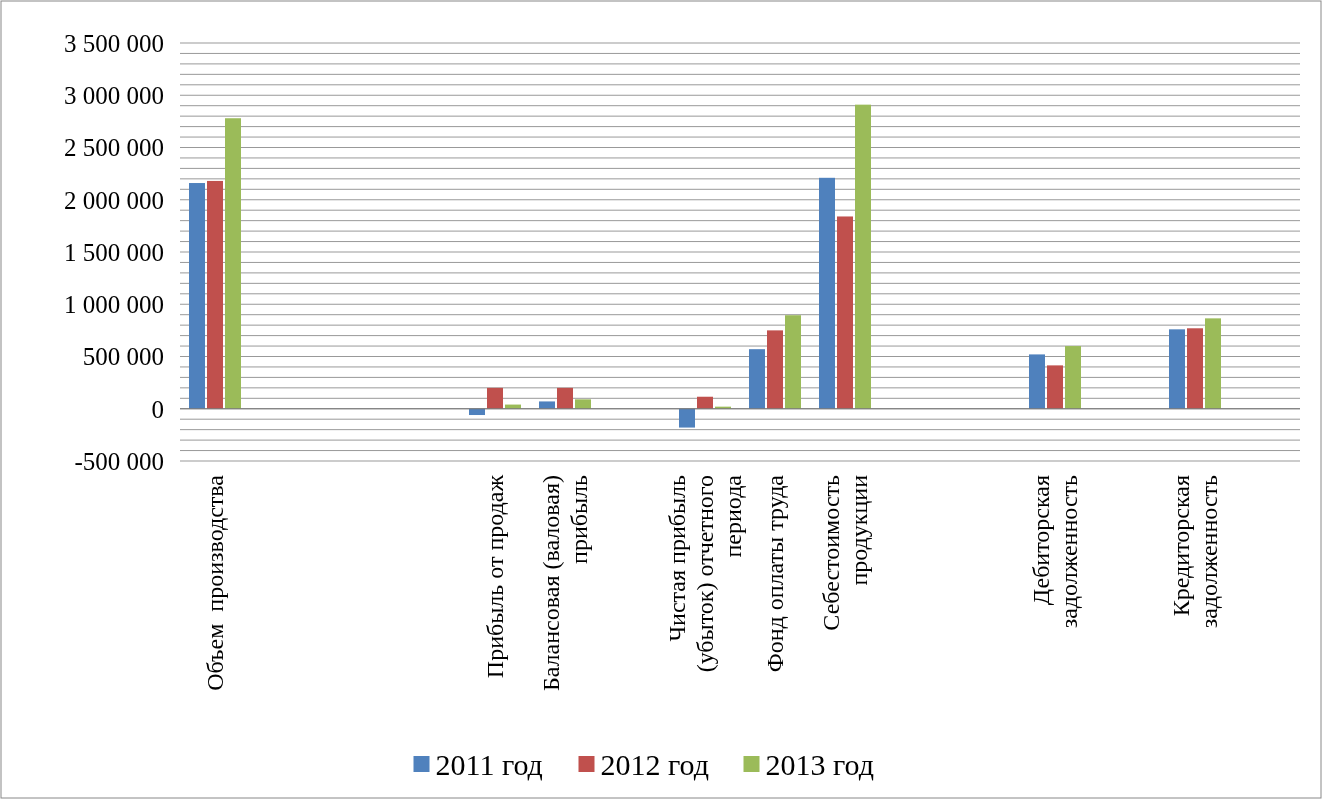 The width and height of the screenshot is (1322, 799). I want to click on y-tick-label: 3 000 000, so click(114, 95).